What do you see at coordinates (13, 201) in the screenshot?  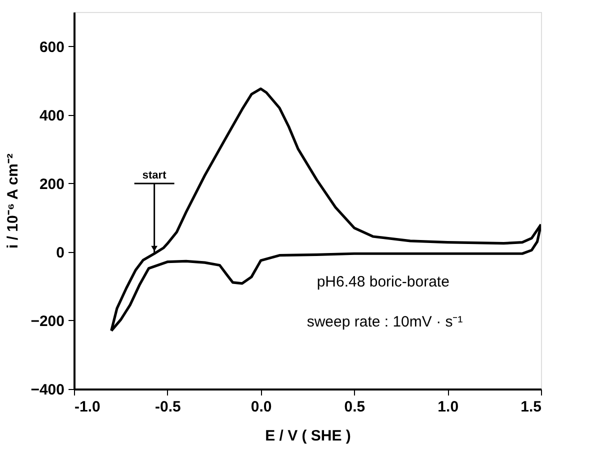 I see `y-axis-title: i / 10⁻⁶ A cm⁻²` at bounding box center [13, 201].